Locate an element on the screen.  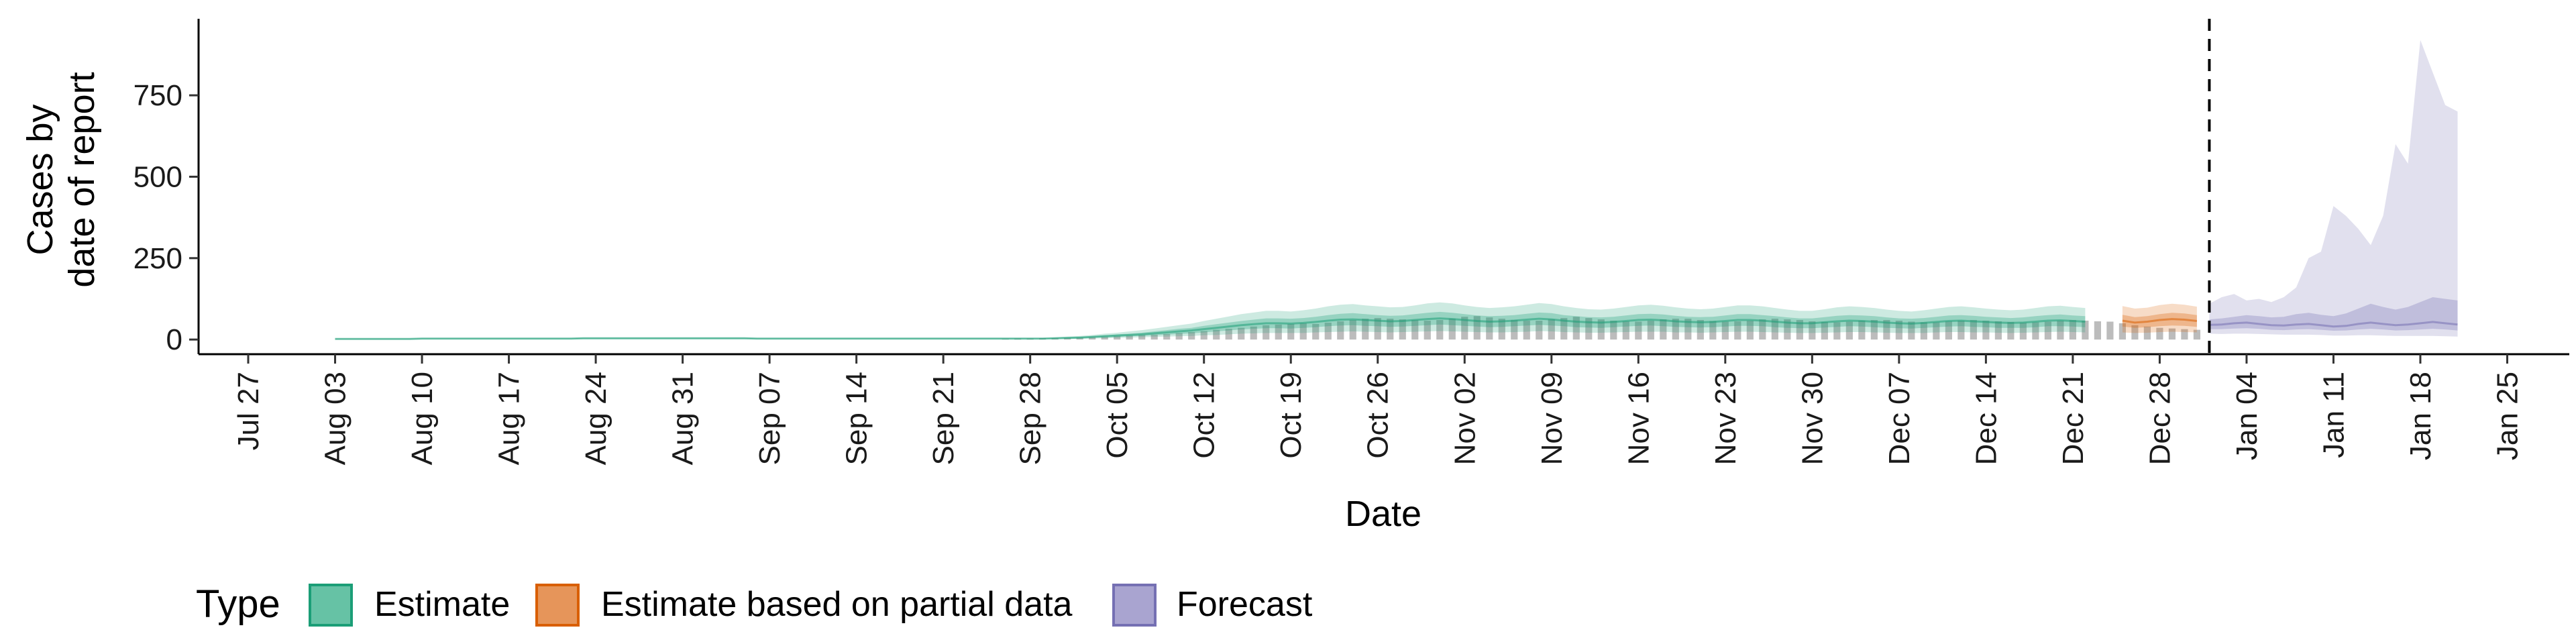
x-tick-label: Sep 21 is located at coordinates (943, 418).